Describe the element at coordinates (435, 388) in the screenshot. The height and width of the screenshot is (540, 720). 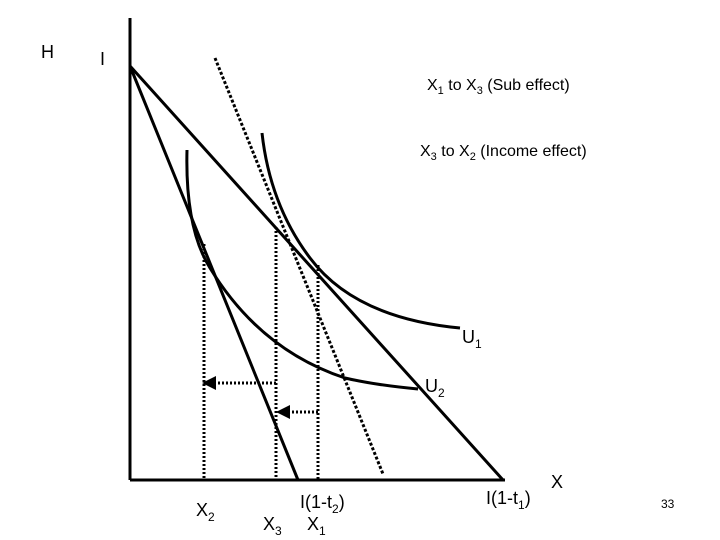
I see `u2-label: U2` at that location.